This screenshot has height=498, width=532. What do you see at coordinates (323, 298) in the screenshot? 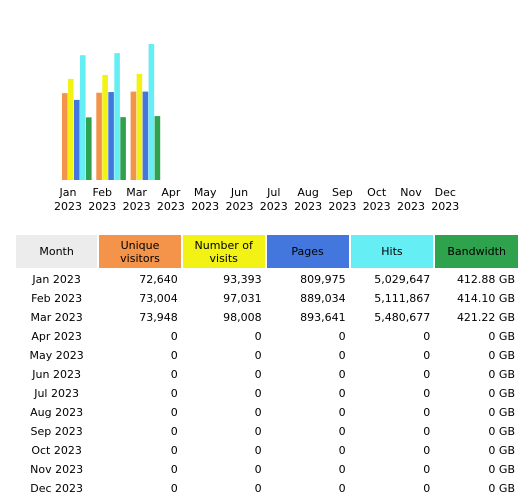
I see `pages-cell: 889,034` at bounding box center [323, 298].